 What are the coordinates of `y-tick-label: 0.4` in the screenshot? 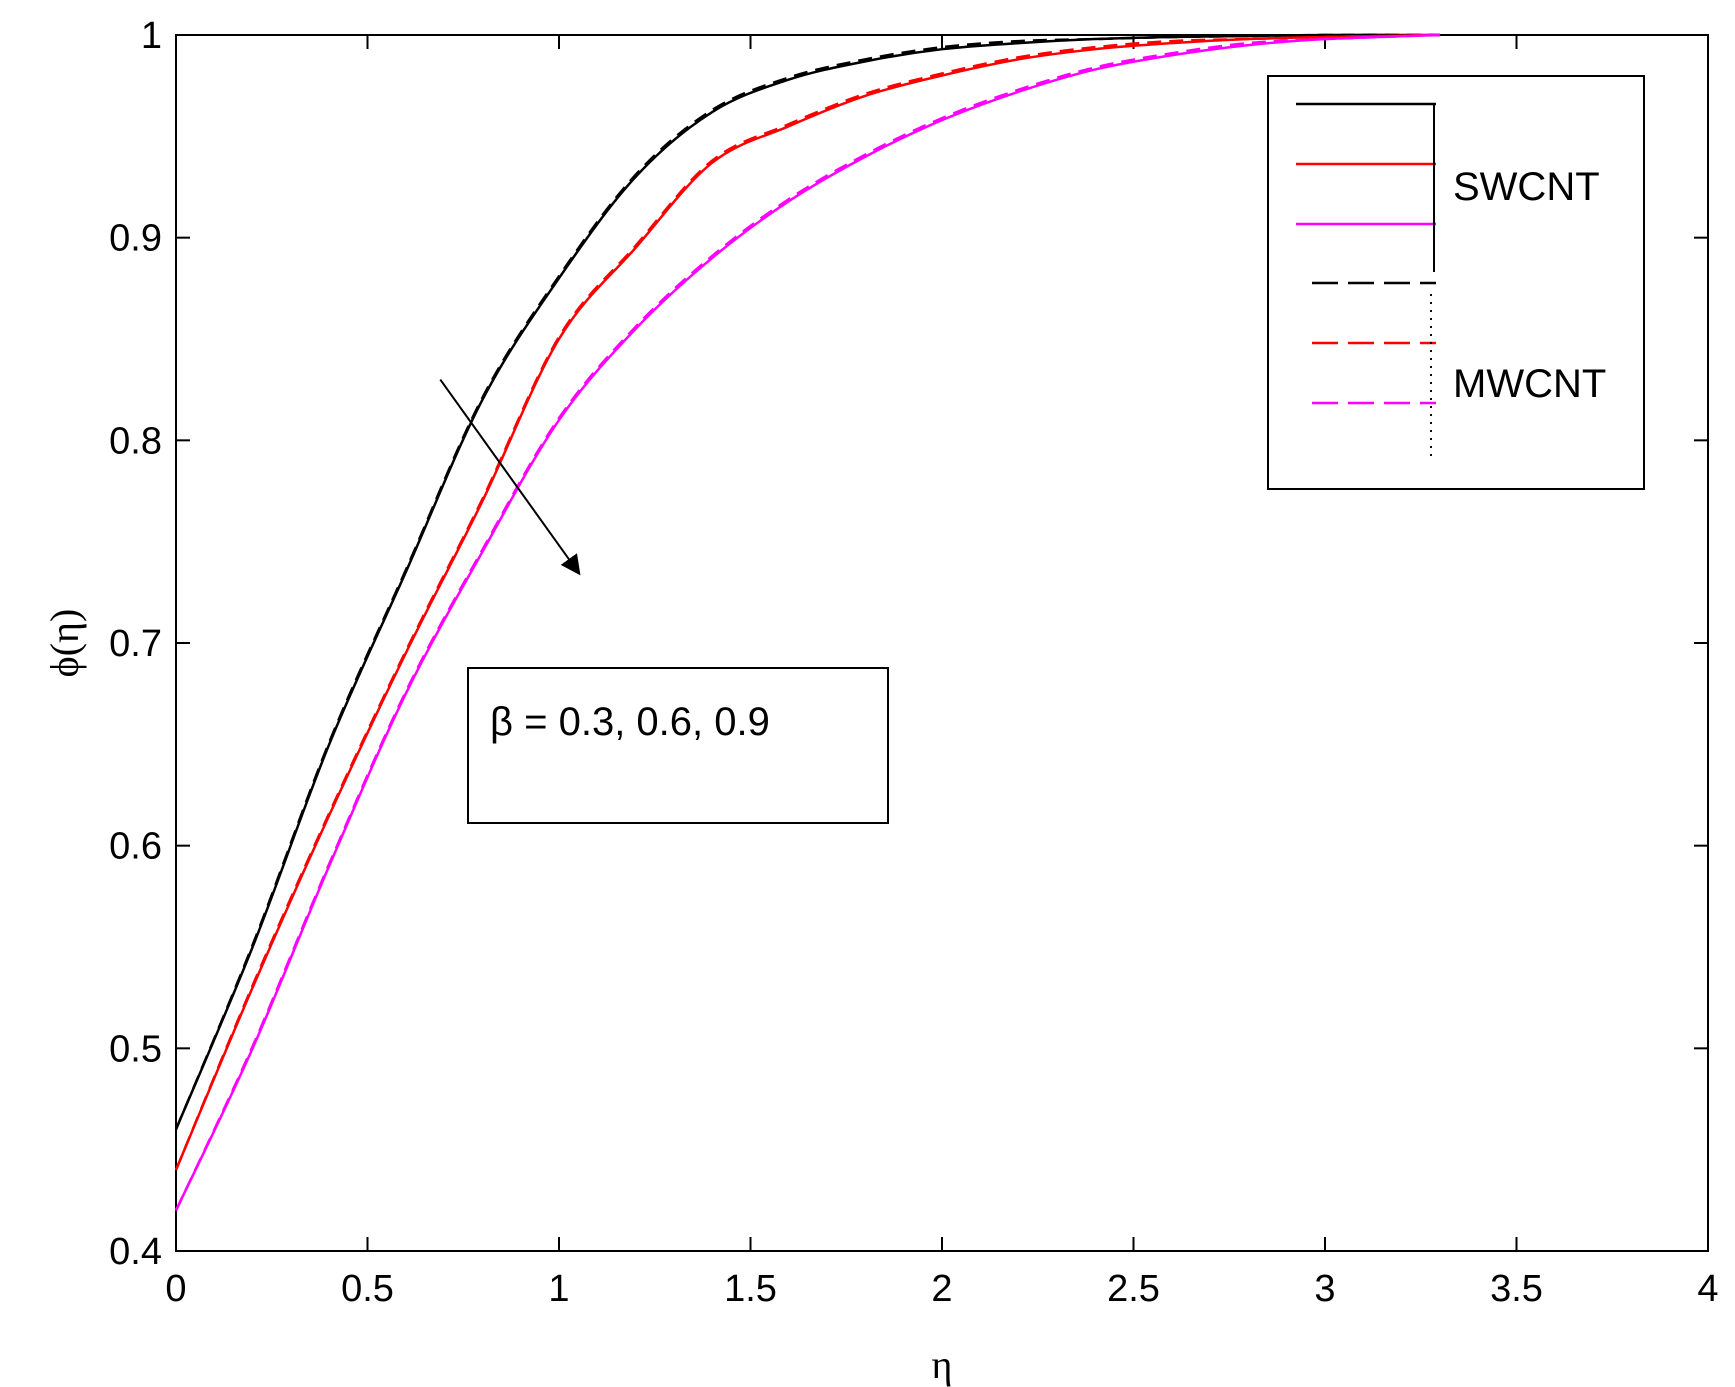 It's located at (135, 1252).